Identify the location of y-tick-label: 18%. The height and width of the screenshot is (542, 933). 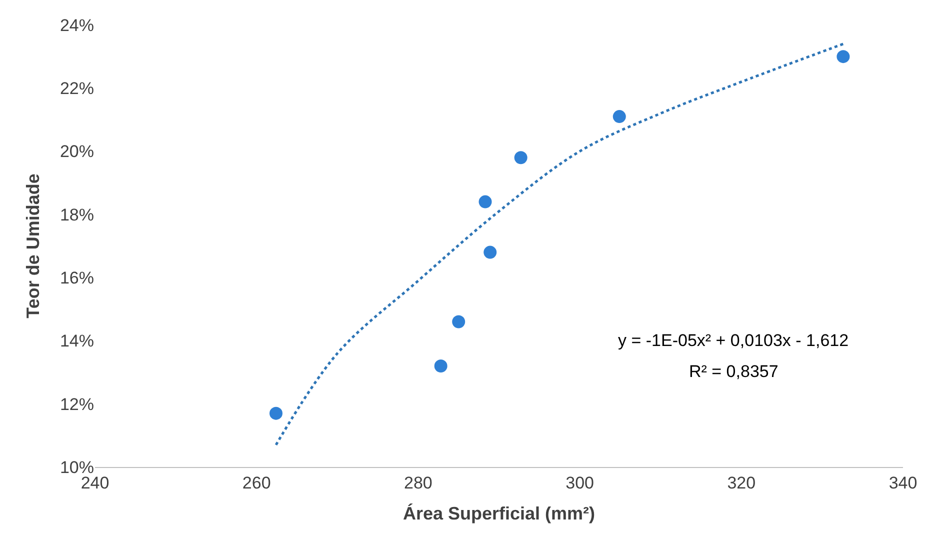
(77, 214).